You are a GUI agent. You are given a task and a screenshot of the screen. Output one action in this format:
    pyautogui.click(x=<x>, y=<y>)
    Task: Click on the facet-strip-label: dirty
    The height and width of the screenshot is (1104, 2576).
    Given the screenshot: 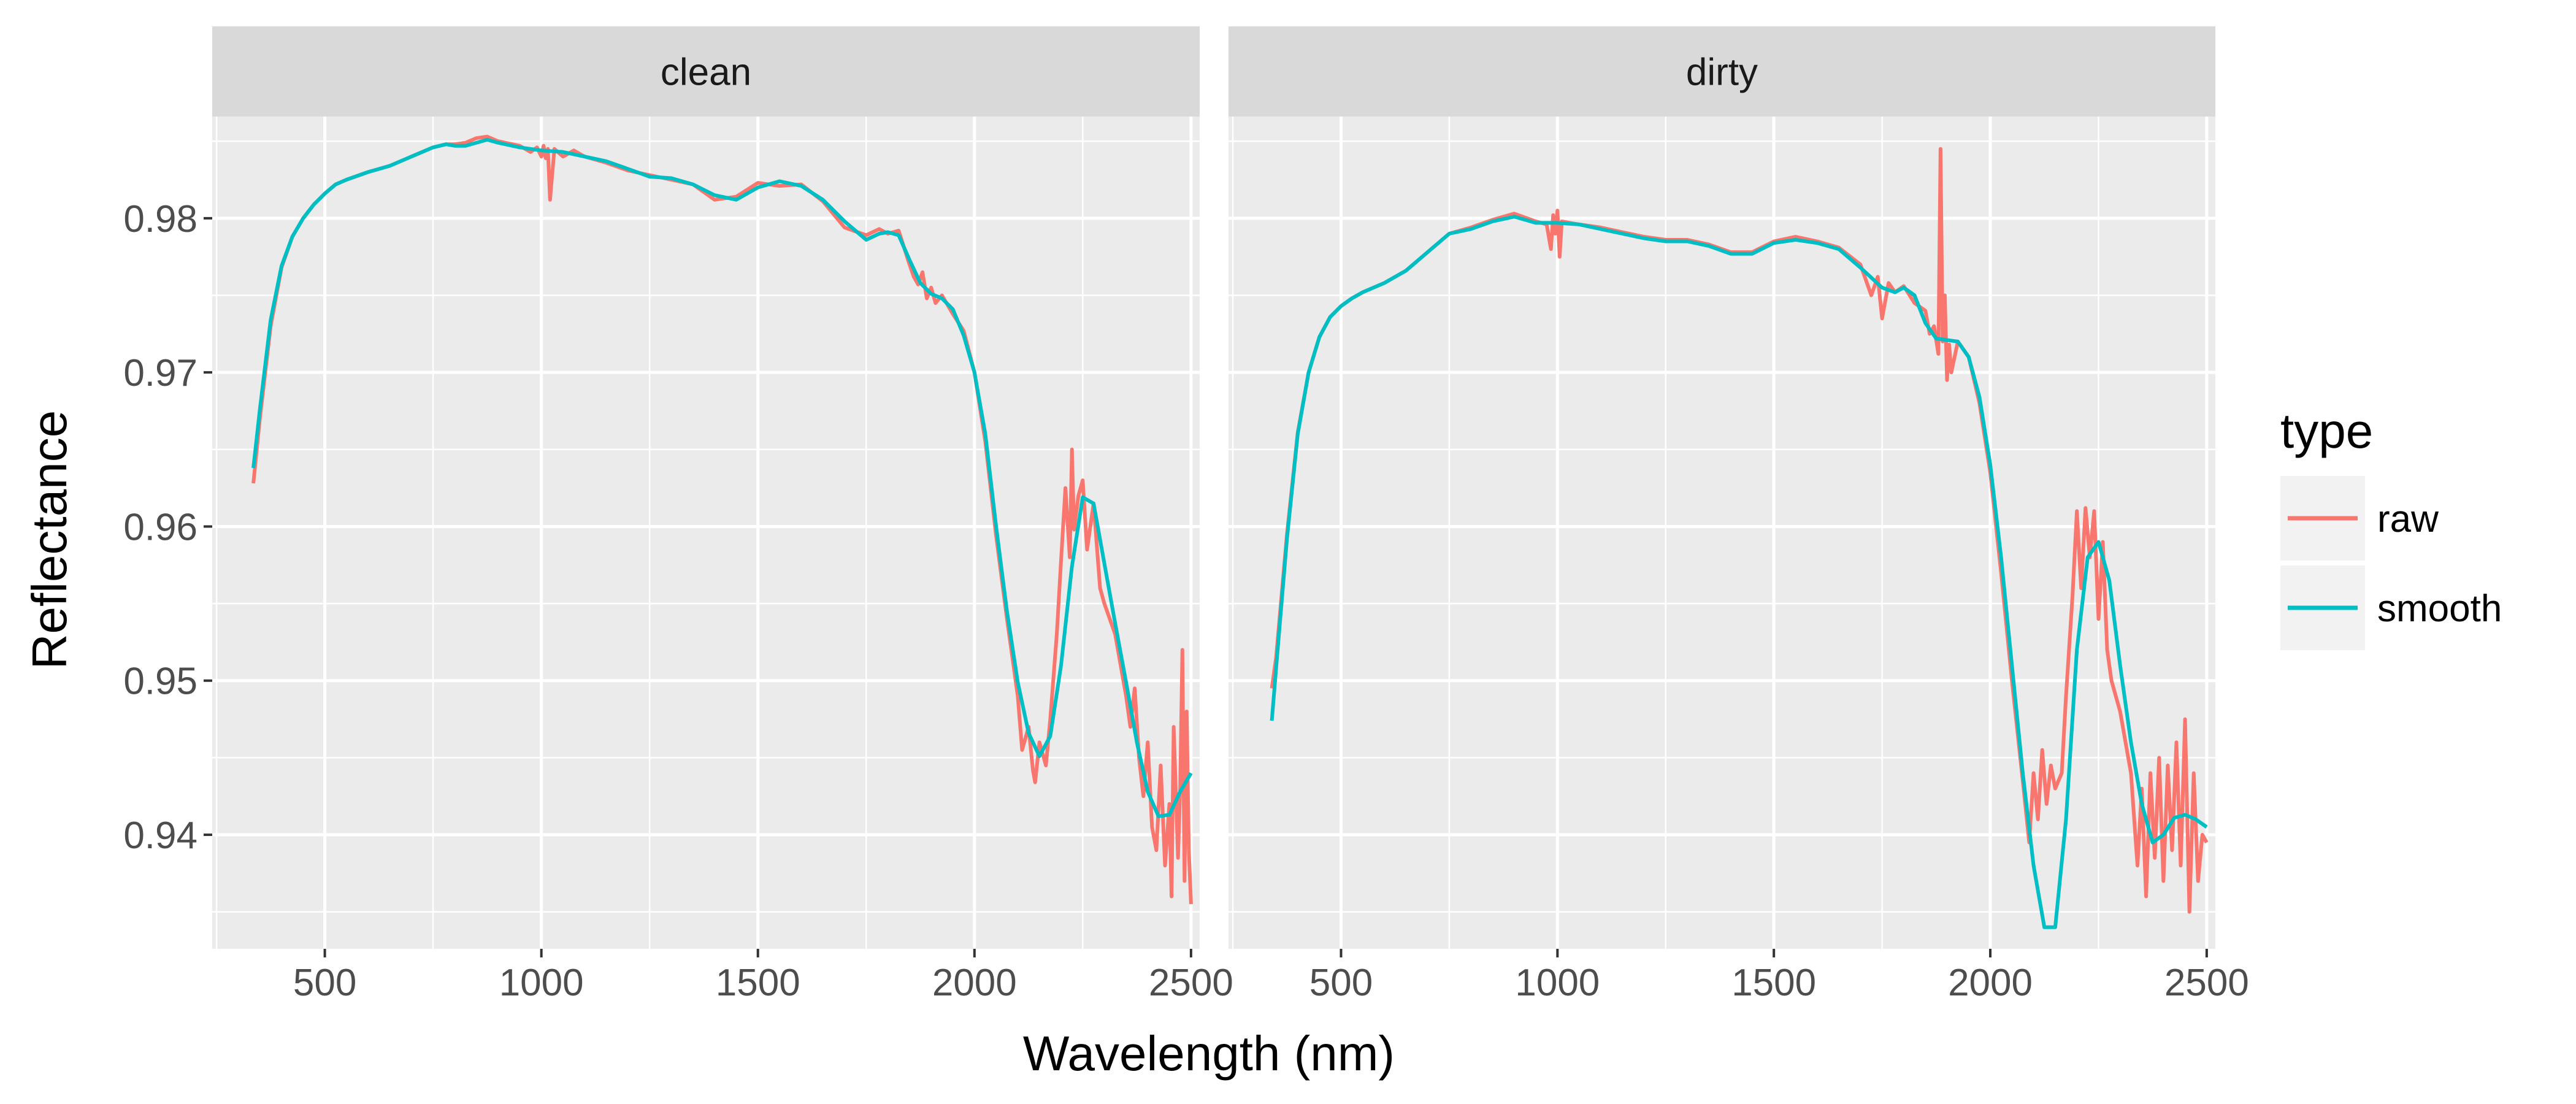 What is the action you would take?
    pyautogui.click(x=1722, y=73)
    